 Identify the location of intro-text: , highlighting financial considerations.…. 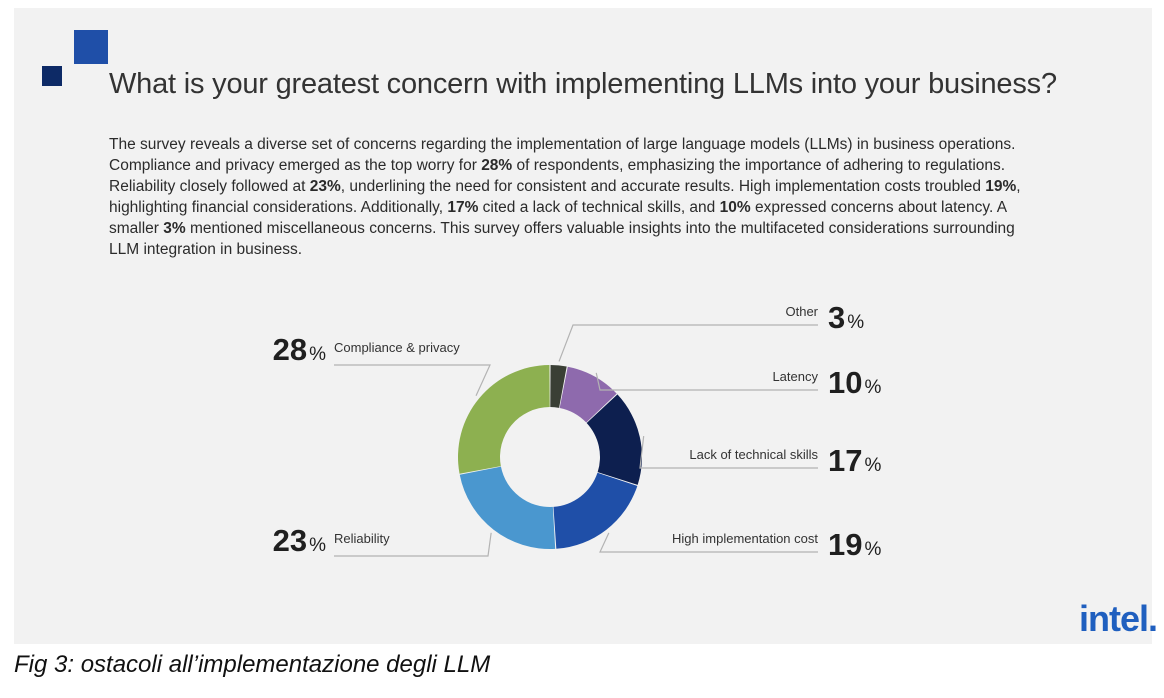
(565, 197).